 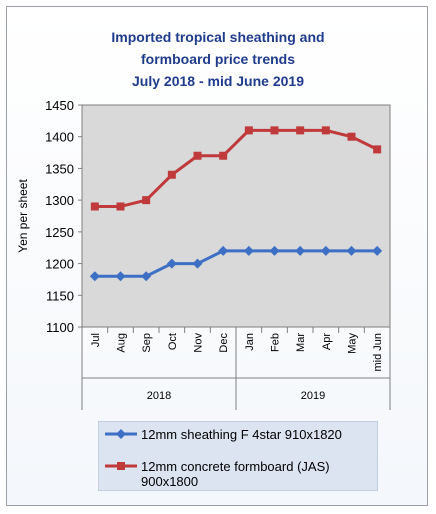 I want to click on x-tick-label: Oct, so click(x=173, y=341).